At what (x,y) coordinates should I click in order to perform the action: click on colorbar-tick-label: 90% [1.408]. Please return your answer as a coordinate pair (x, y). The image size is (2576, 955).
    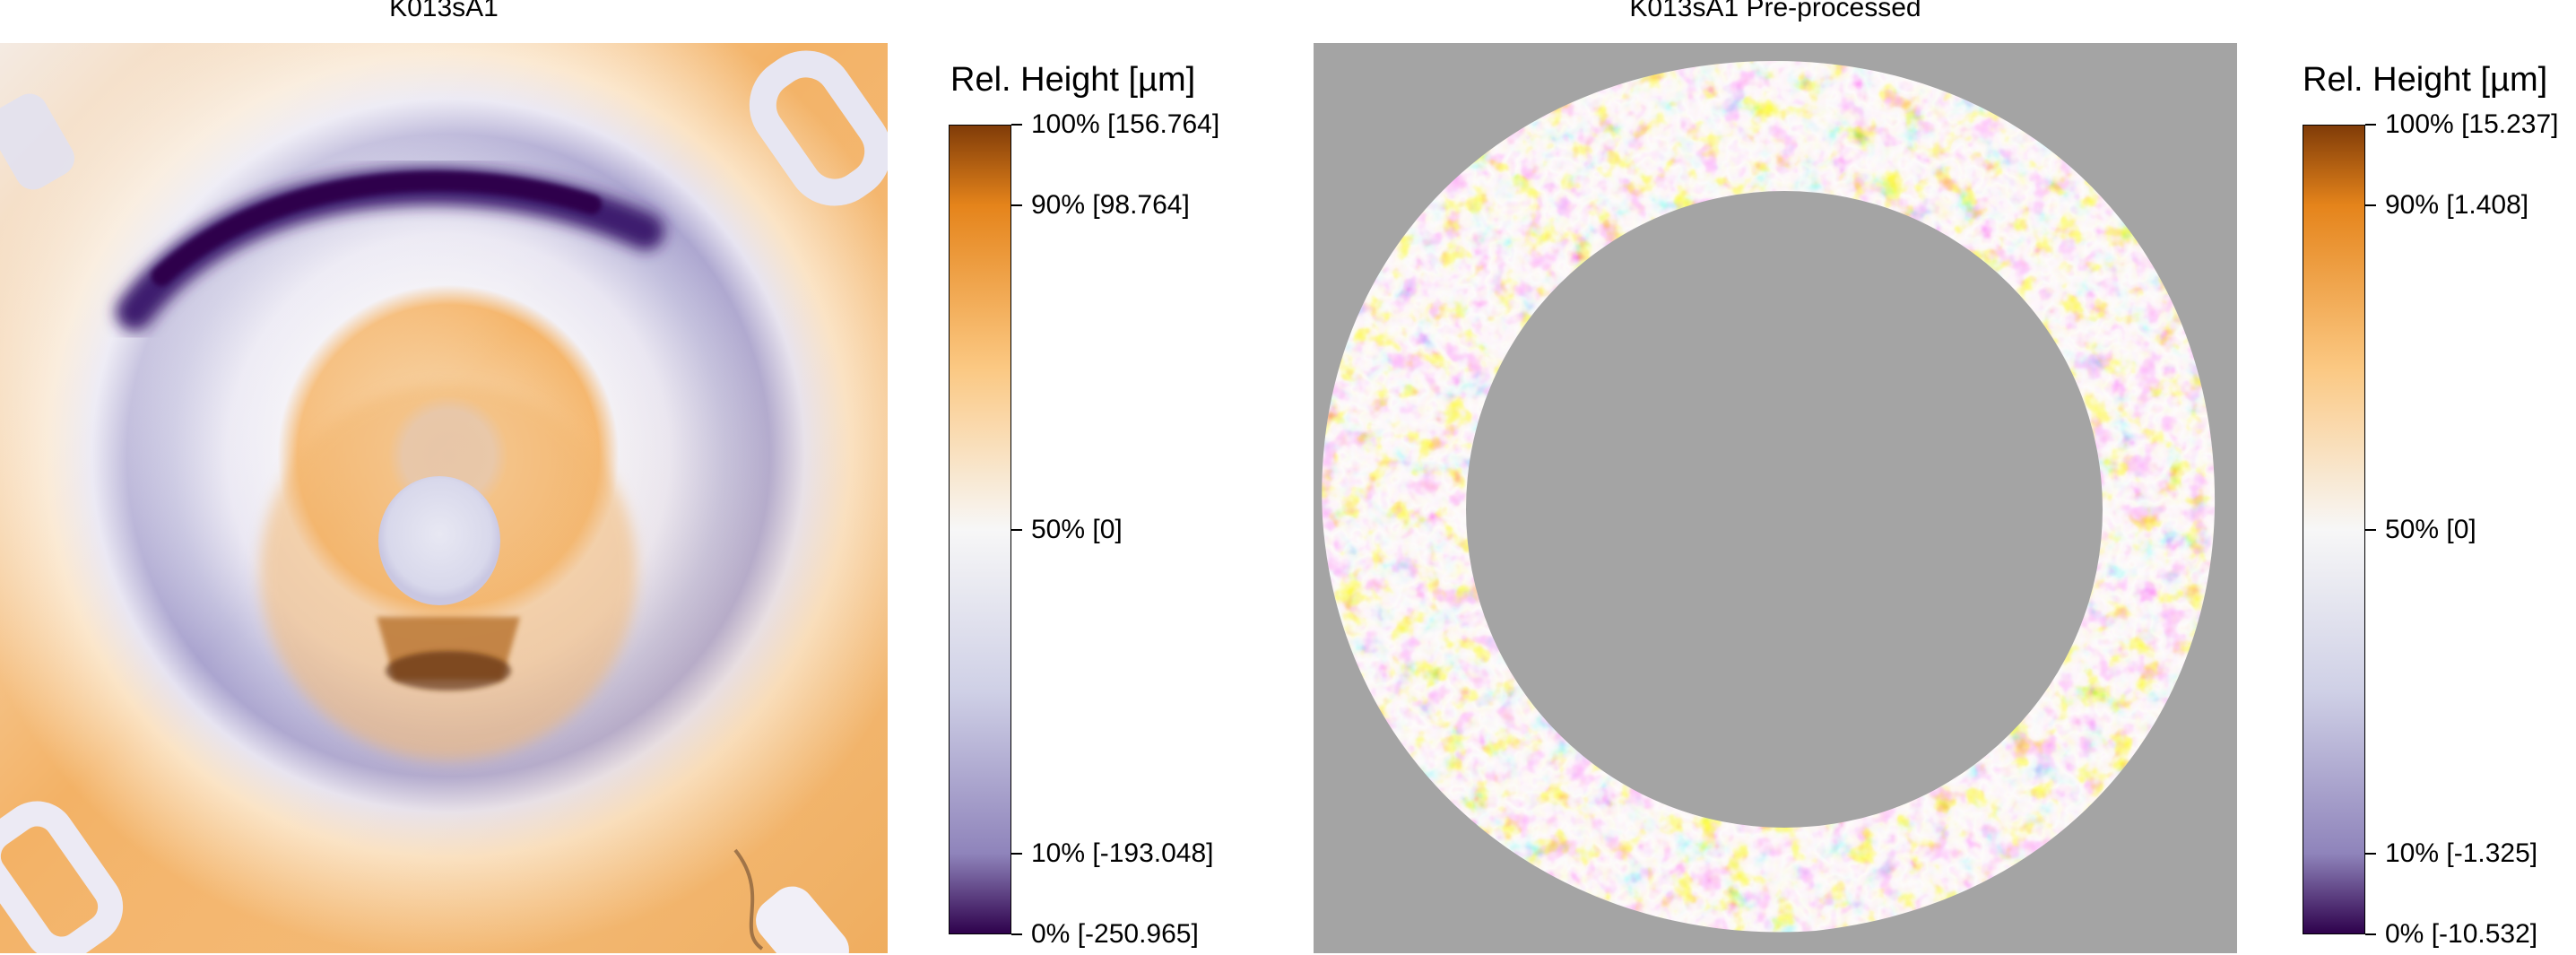
    Looking at the image, I should click on (2457, 205).